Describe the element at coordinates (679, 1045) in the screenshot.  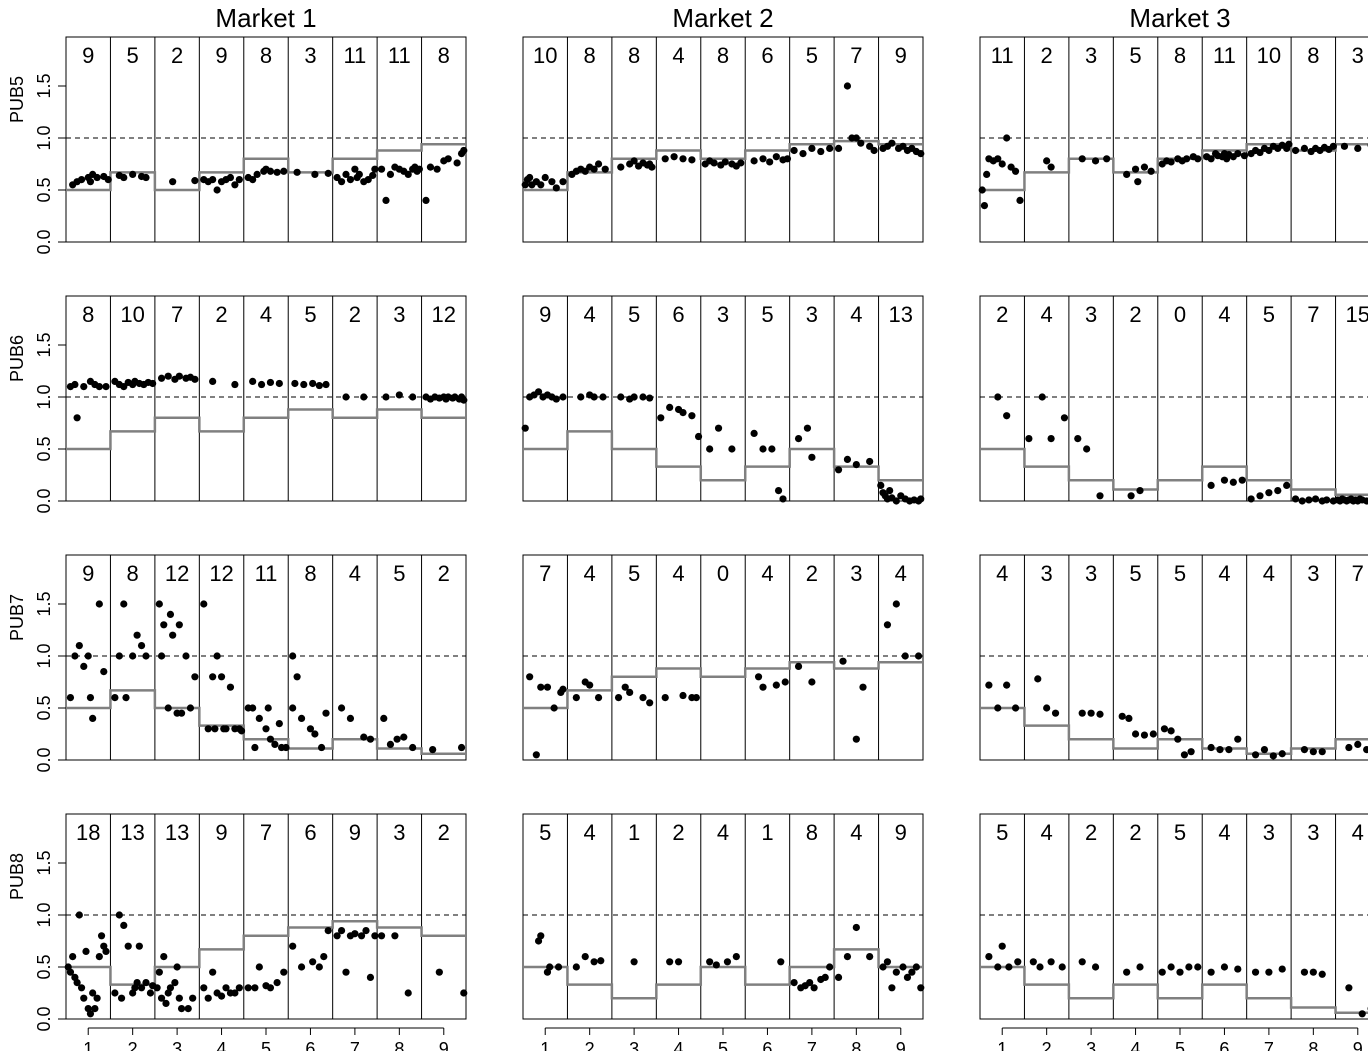
I see `x-tick-label: 4` at that location.